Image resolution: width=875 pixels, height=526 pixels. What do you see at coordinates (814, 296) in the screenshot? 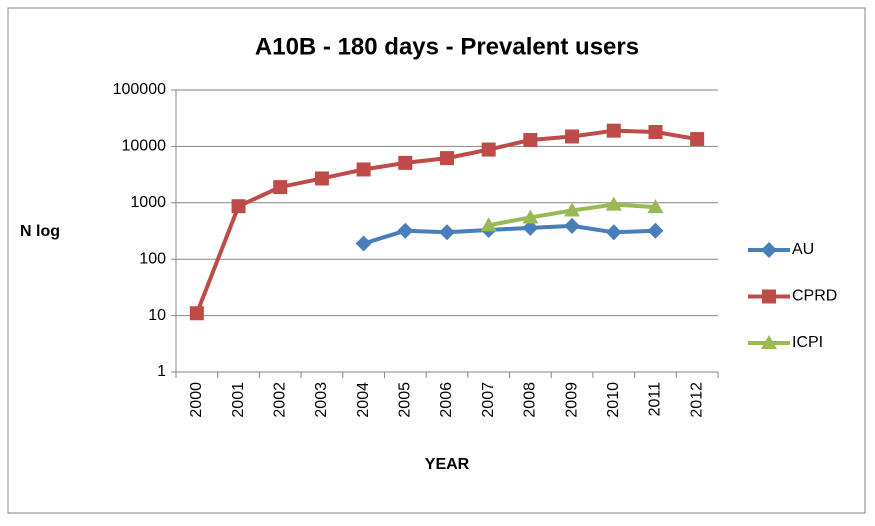
I see `legend-label: CPRD` at bounding box center [814, 296].